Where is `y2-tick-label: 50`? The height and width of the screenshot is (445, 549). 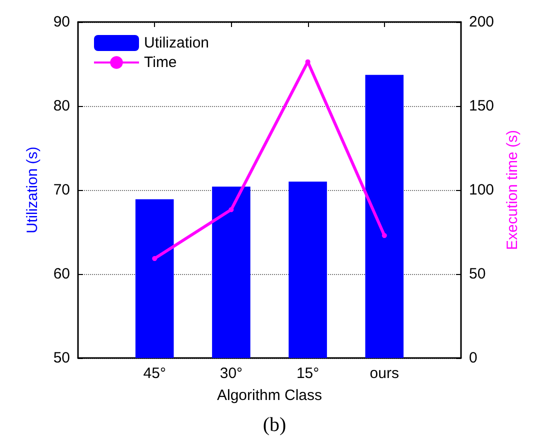
y2-tick-label: 50 is located at coordinates (477, 274).